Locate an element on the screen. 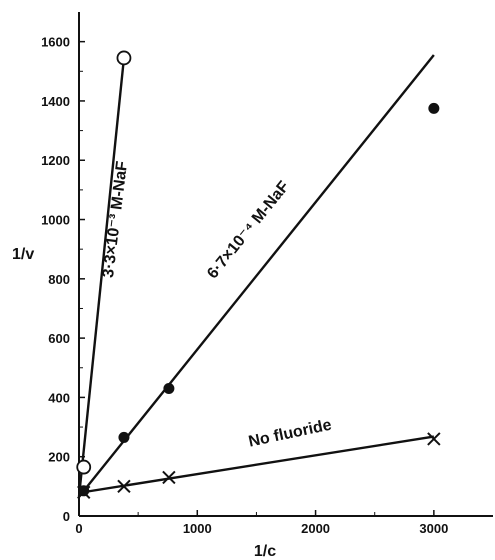 The height and width of the screenshot is (560, 495). series-label-6-7e-4-naf: 6·7×10⁻⁴ M-NaF is located at coordinates (248, 230).